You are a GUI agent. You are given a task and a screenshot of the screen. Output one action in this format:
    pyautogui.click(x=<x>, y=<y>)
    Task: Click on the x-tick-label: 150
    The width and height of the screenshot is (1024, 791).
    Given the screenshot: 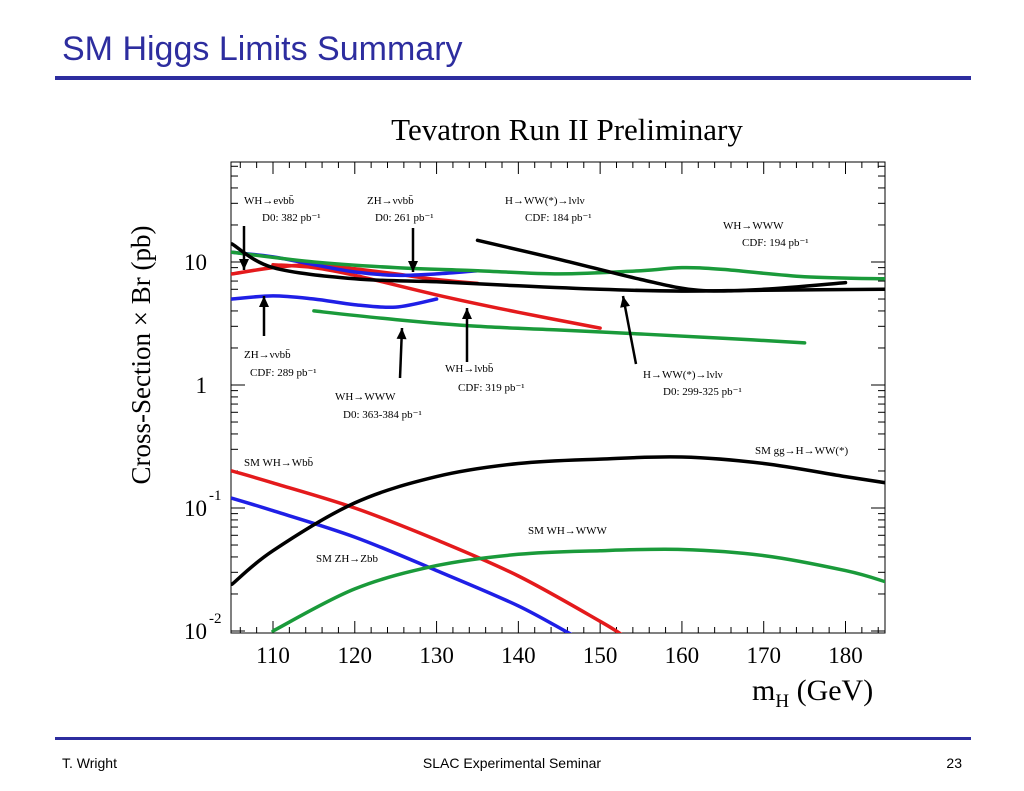 What is the action you would take?
    pyautogui.click(x=600, y=655)
    